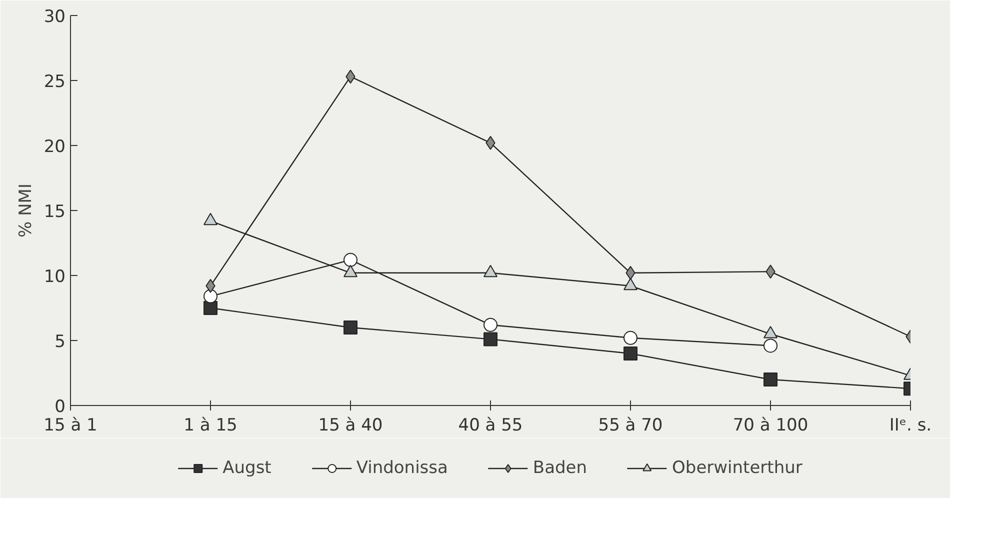 The width and height of the screenshot is (996, 558). Describe the element at coordinates (490, 426) in the screenshot. I see `x-tick-label: 40 à 55` at that location.